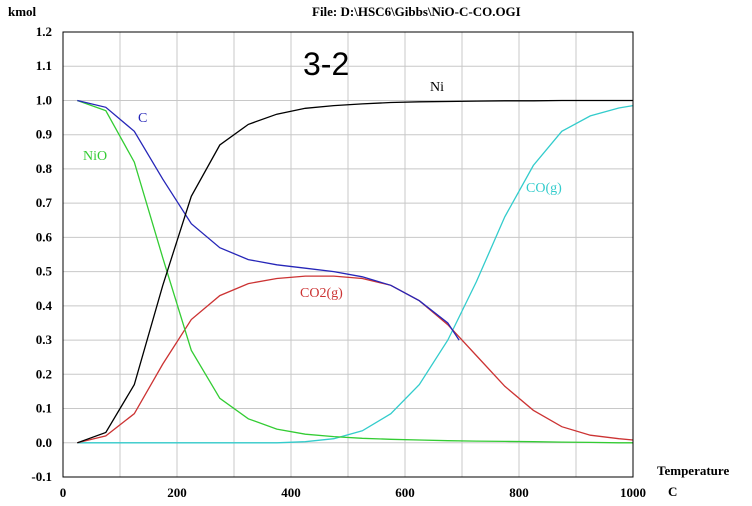  Describe the element at coordinates (95, 156) in the screenshot. I see `series-label-nio: NiO` at that location.